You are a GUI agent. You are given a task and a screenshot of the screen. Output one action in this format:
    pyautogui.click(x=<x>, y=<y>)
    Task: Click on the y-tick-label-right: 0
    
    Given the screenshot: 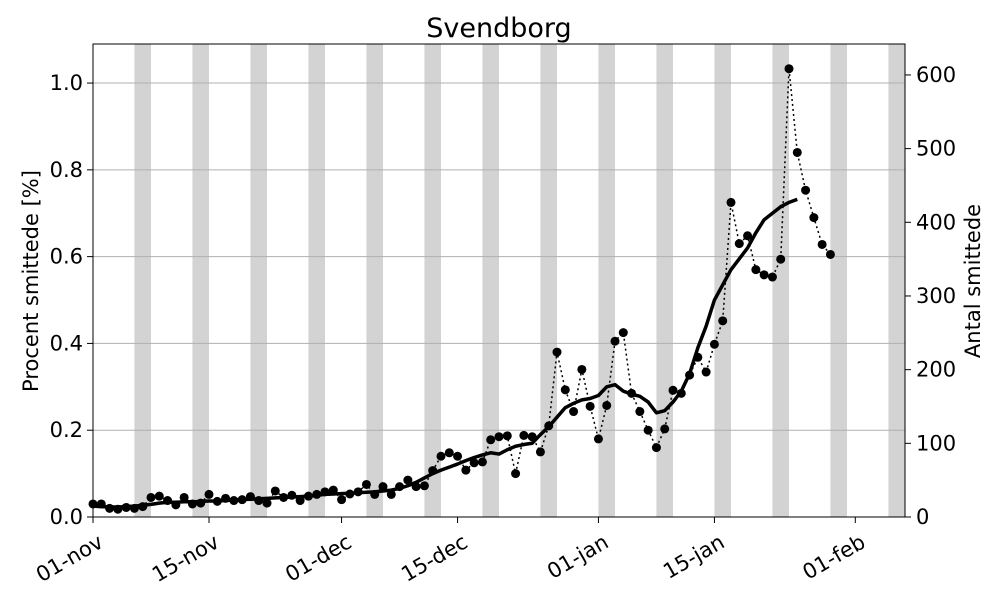 What is the action you would take?
    pyautogui.click(x=922, y=517)
    